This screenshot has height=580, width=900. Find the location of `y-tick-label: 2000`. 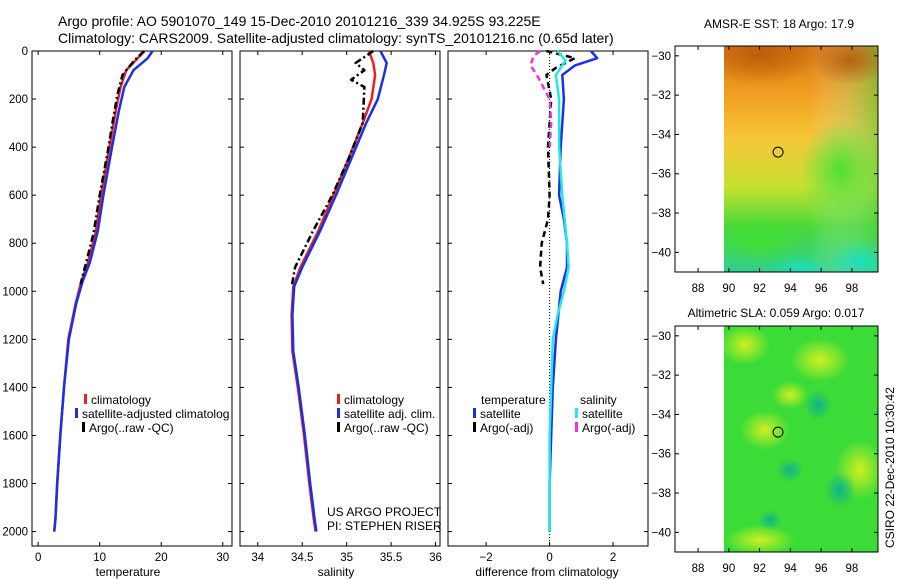

y-tick-label: 2000 is located at coordinates (15, 533).